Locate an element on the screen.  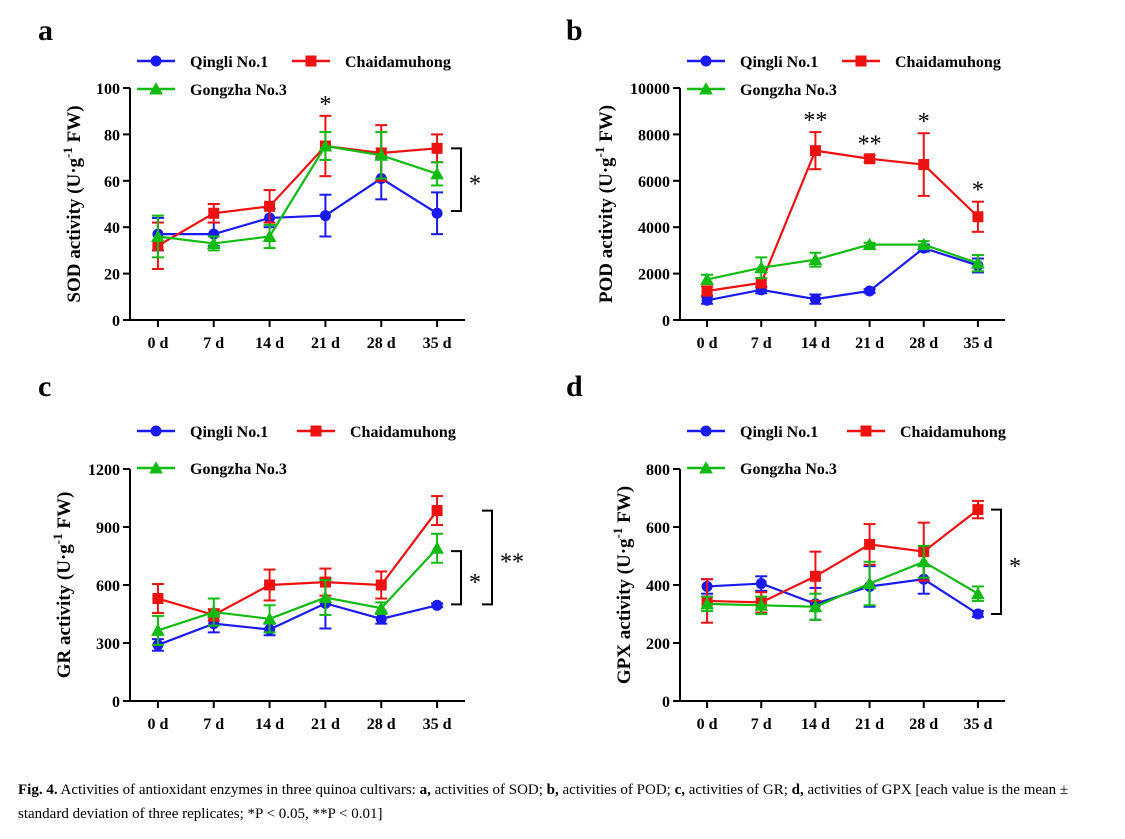
y-tick-label: 4000 is located at coordinates (654, 228).